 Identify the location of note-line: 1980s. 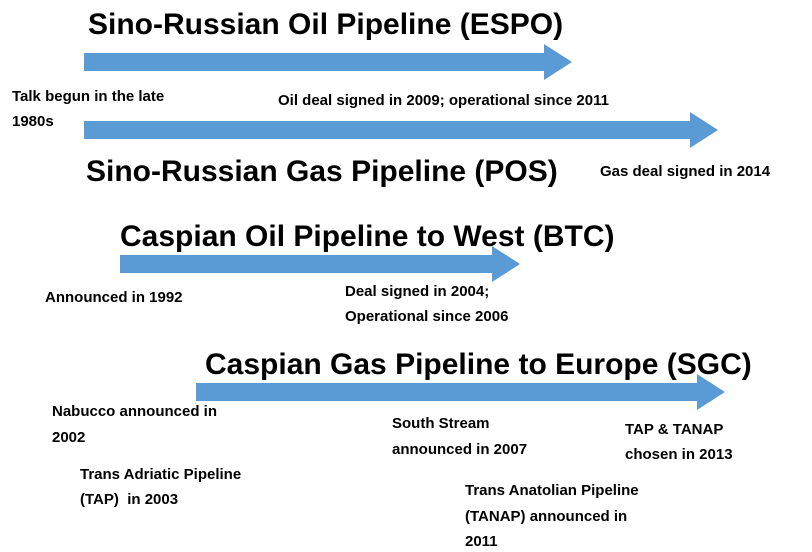
(33, 121).